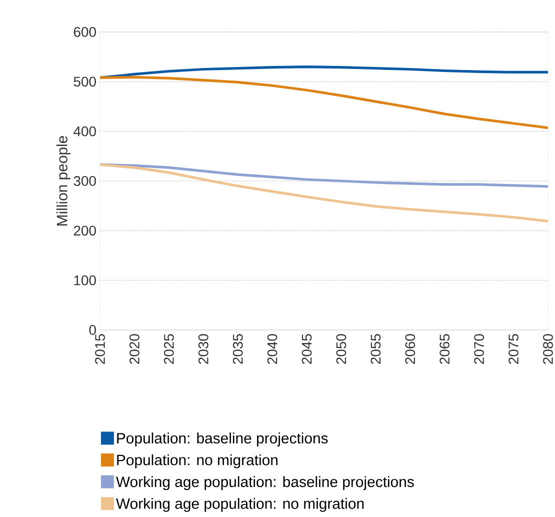 This screenshot has height=517, width=555. I want to click on x-tick-label: 2025, so click(169, 349).